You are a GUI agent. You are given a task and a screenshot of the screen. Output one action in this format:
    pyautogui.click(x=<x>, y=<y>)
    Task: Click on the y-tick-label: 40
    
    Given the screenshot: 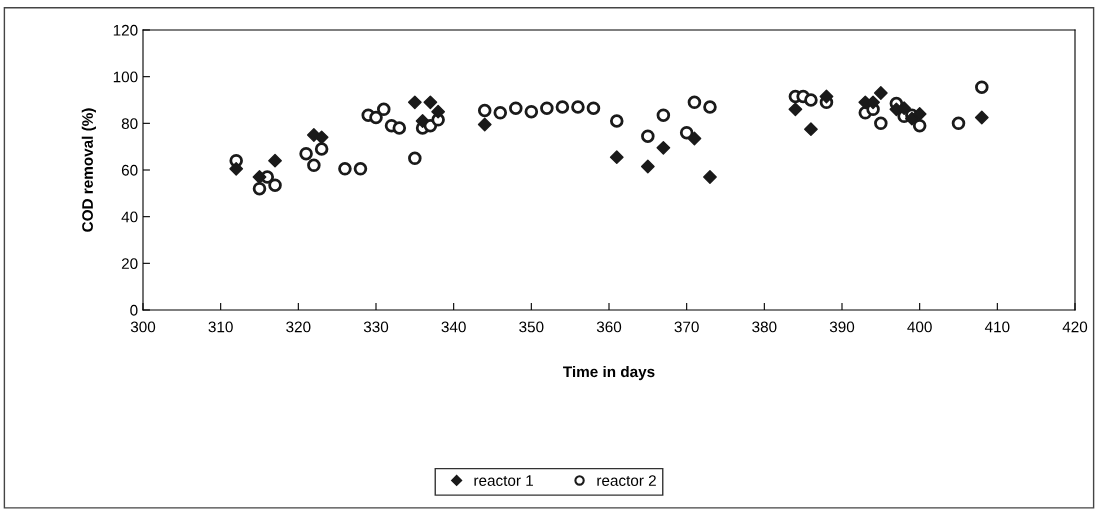 What is the action you would take?
    pyautogui.click(x=129, y=217)
    